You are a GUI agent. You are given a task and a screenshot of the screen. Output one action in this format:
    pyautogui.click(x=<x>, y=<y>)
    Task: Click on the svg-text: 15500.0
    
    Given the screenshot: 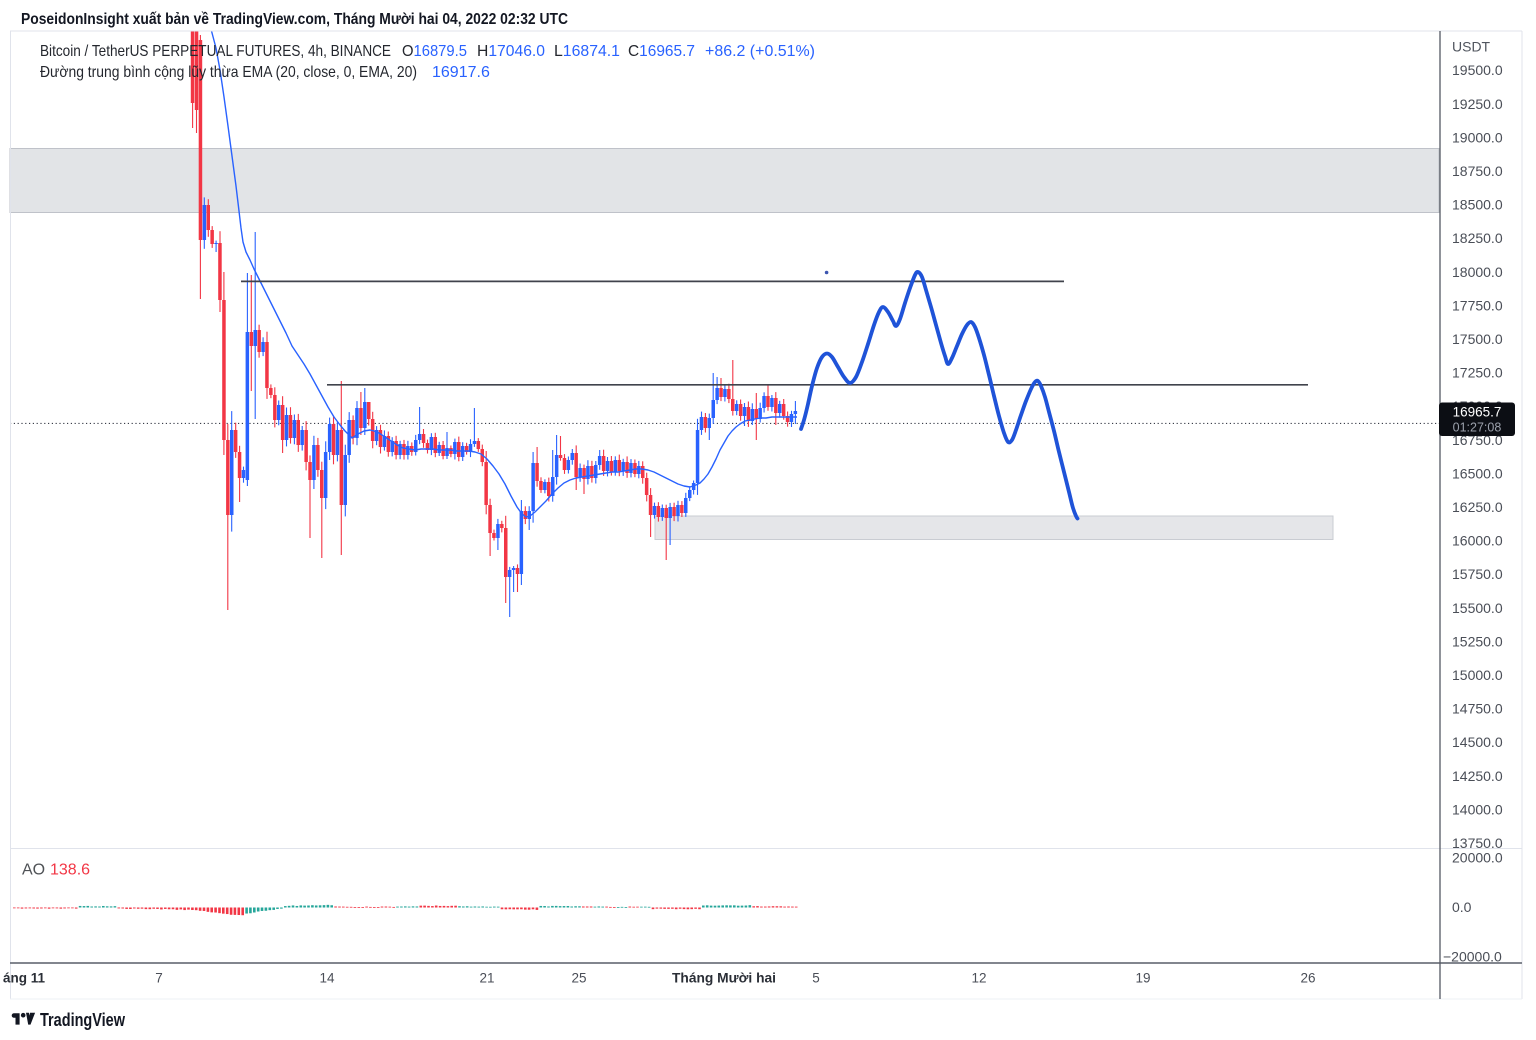 What is the action you would take?
    pyautogui.click(x=1477, y=608)
    